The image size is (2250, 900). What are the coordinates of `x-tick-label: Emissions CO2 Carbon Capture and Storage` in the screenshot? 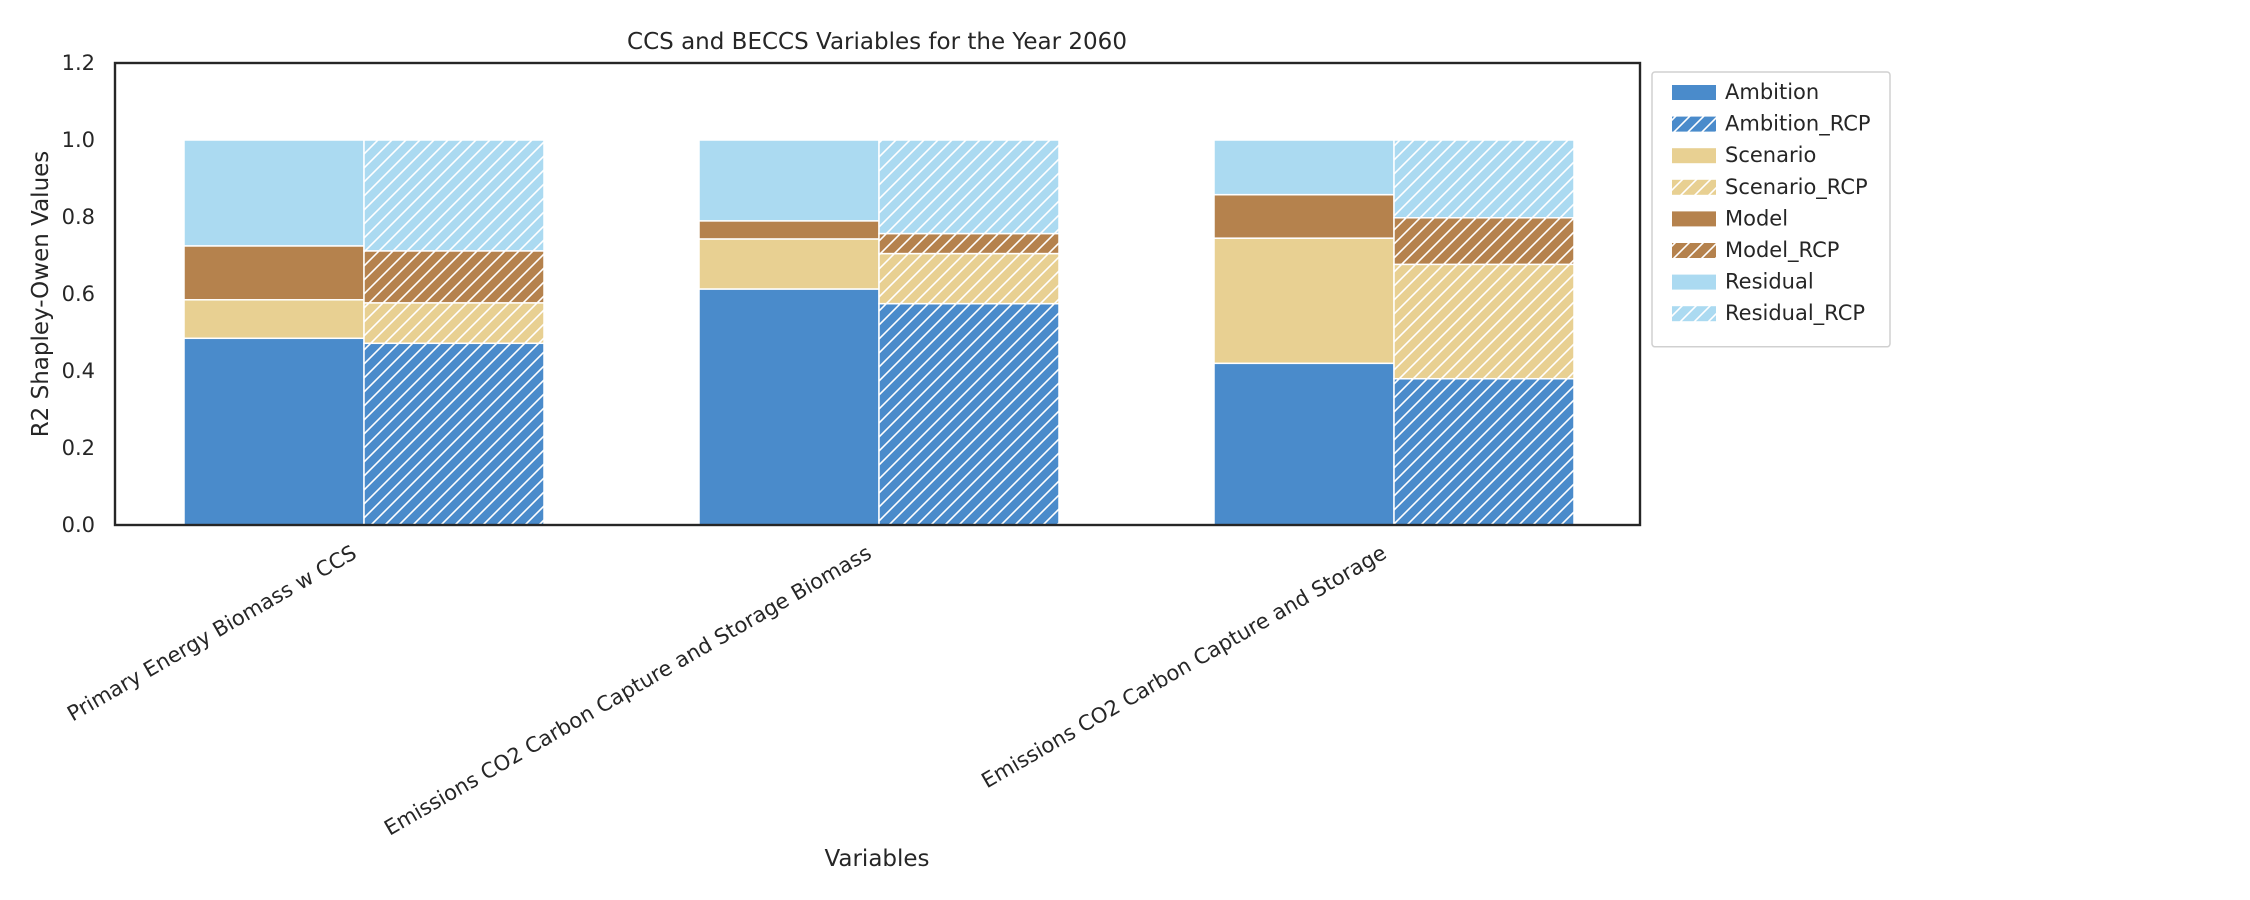 It's located at (1183, 667).